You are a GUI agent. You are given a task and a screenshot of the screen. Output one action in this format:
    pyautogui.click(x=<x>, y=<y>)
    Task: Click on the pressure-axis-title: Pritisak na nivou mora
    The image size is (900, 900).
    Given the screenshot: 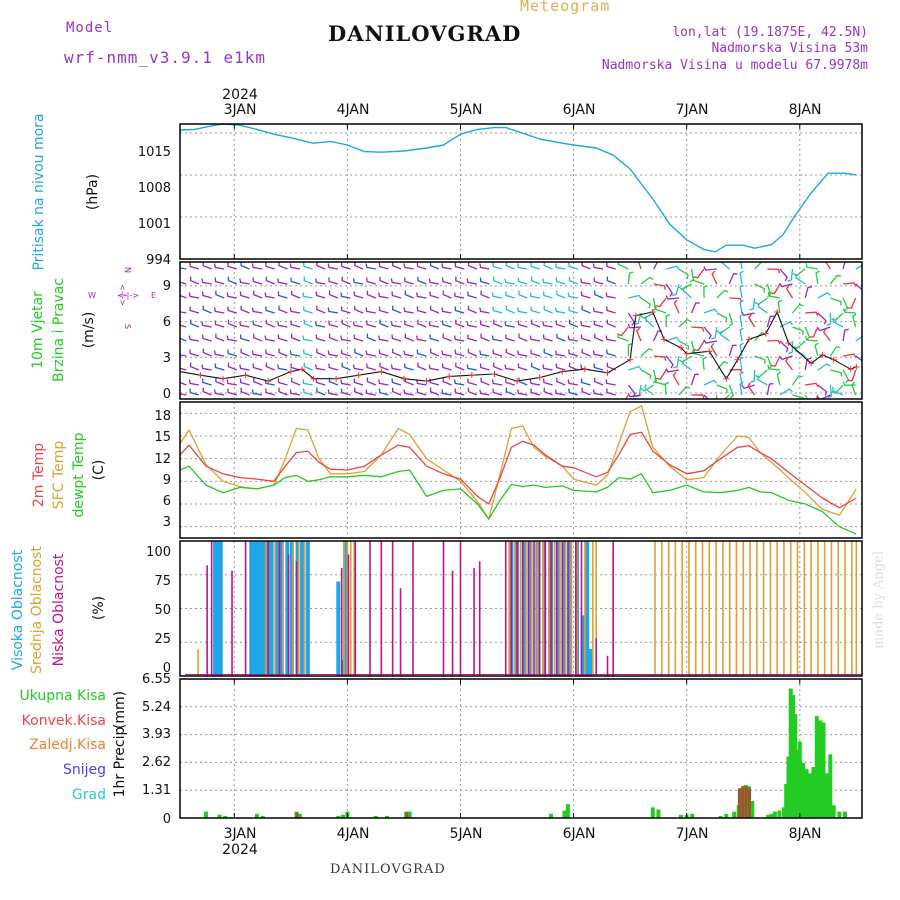 What is the action you would take?
    pyautogui.click(x=39, y=191)
    